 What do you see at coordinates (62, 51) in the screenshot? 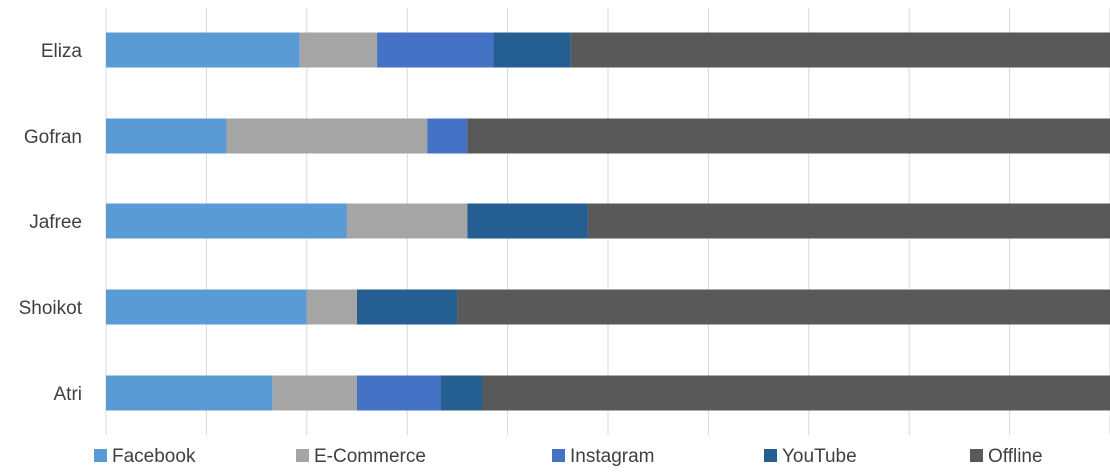
I see `category-label: Eliza` at bounding box center [62, 51].